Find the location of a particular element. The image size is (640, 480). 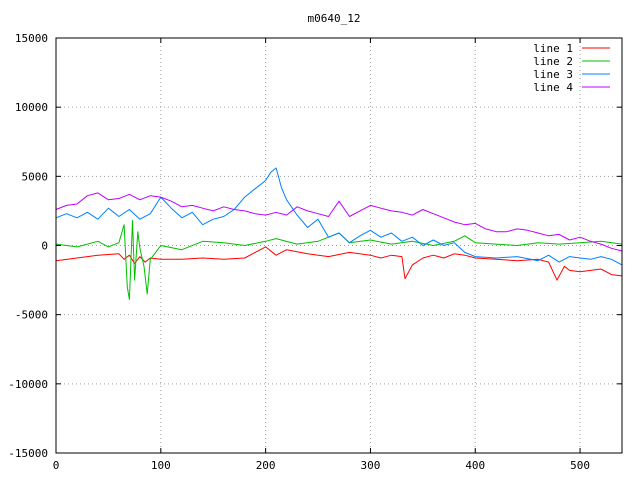

legend-label: line 2 is located at coordinates (553, 61).